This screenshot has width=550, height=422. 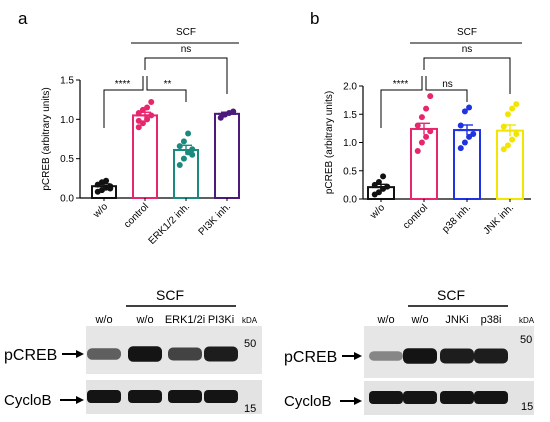 What do you see at coordinates (123, 102) in the screenshot?
I see `star-bracket-line` at bounding box center [123, 102].